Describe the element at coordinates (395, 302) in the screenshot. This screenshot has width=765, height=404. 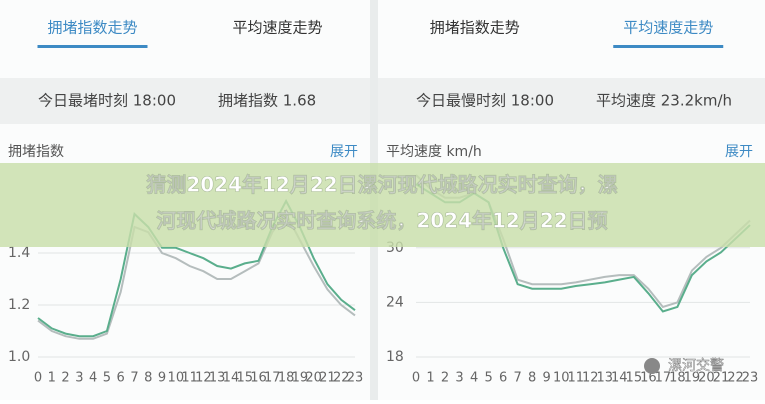
I see `y-tick-label: 24` at that location.